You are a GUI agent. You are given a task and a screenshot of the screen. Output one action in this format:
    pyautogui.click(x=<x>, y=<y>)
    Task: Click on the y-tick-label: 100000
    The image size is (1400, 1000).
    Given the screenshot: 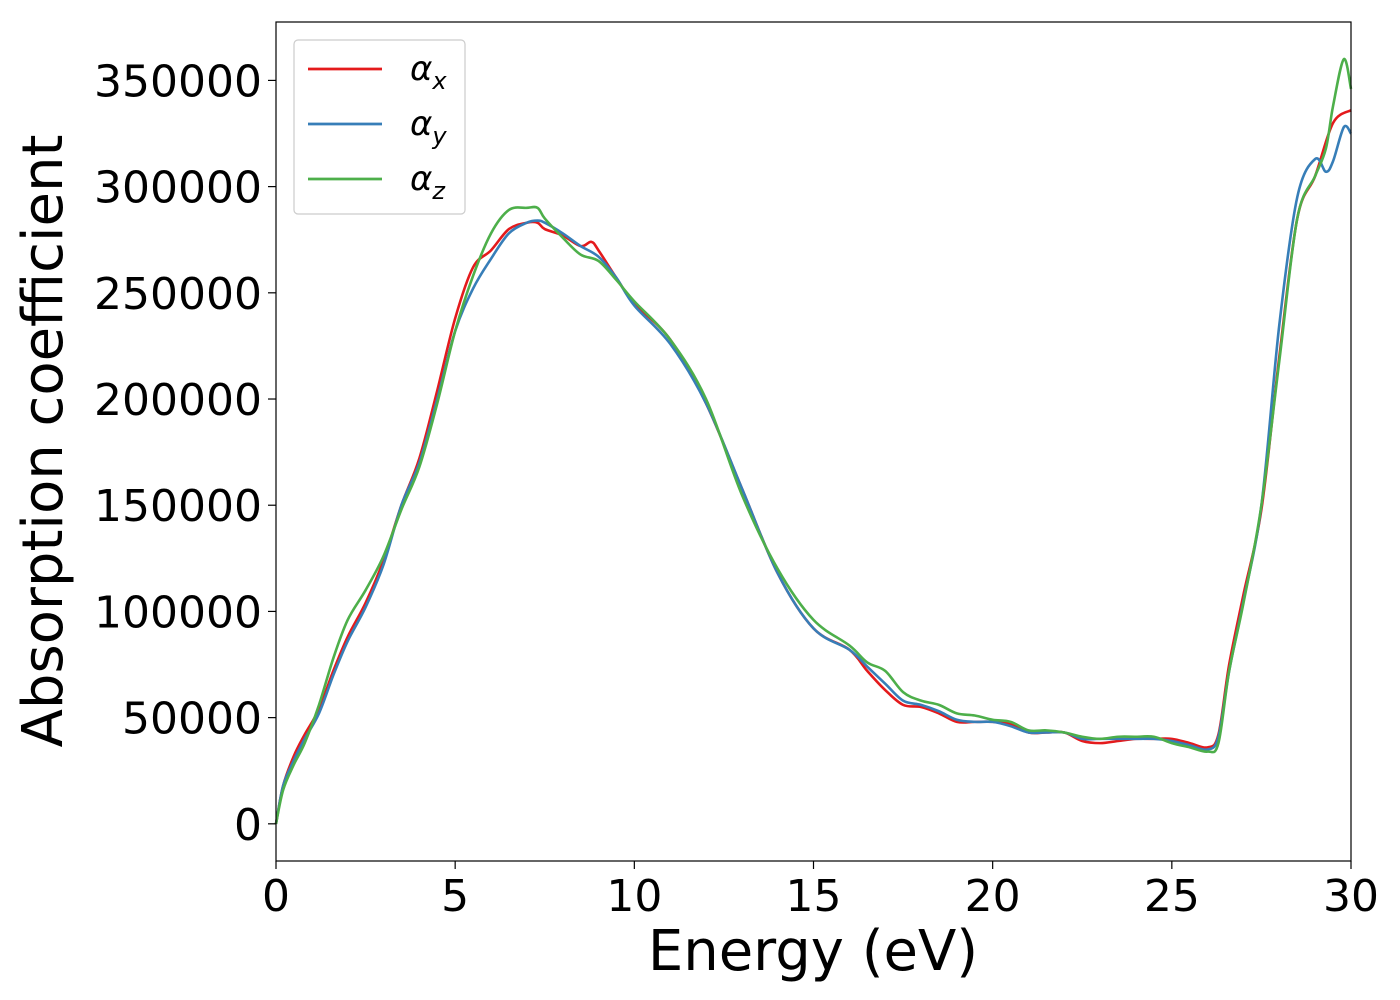 What is the action you would take?
    pyautogui.click(x=178, y=612)
    